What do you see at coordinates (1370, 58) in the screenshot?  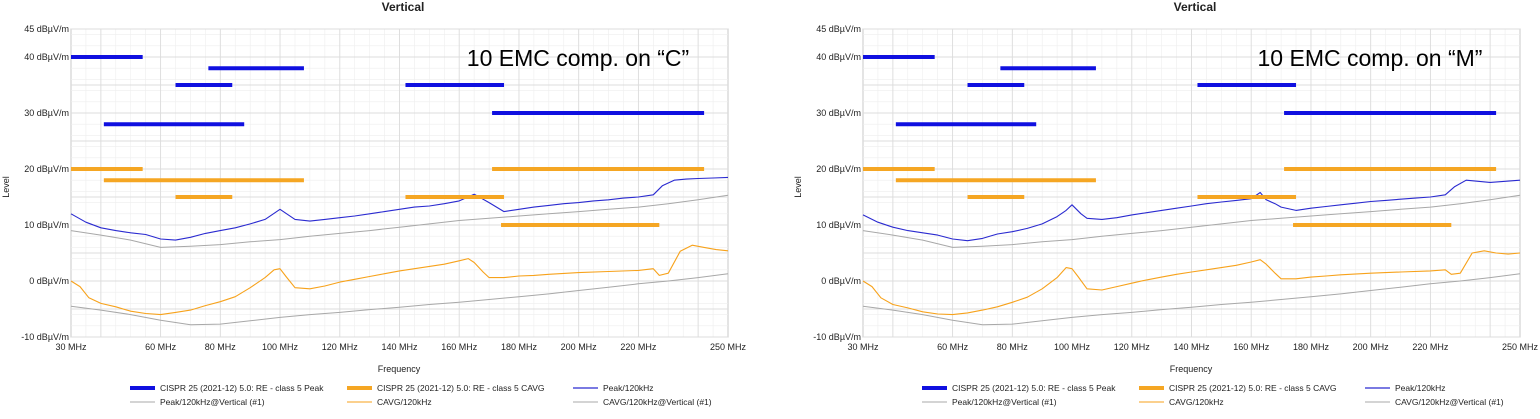 I see `chart-annotation: 10 EMC comp. on “M”` at bounding box center [1370, 58].